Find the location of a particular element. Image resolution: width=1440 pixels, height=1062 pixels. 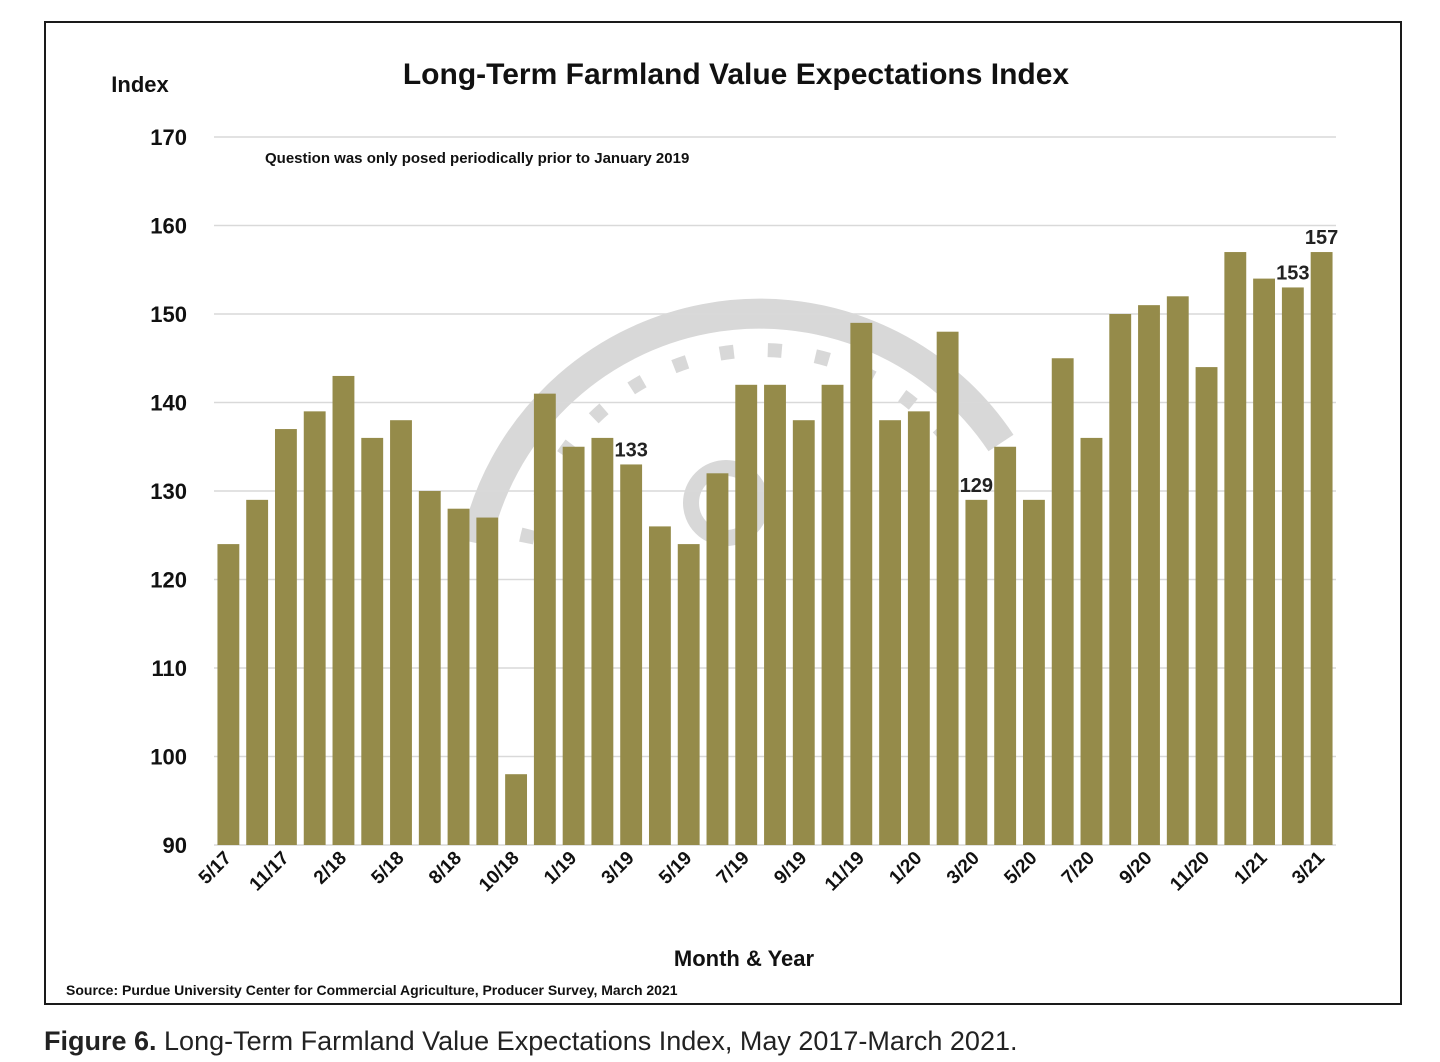

x-tick-label: 11/20 is located at coordinates (1190, 872).